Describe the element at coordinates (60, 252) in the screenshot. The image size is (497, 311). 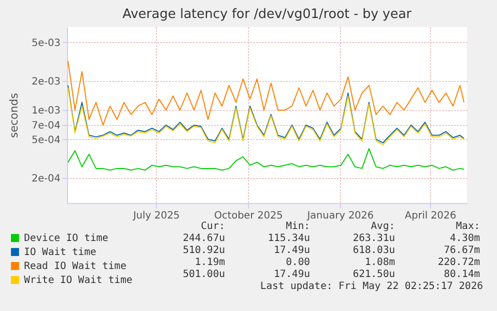
I see `legend-label: IO Wait time` at that location.